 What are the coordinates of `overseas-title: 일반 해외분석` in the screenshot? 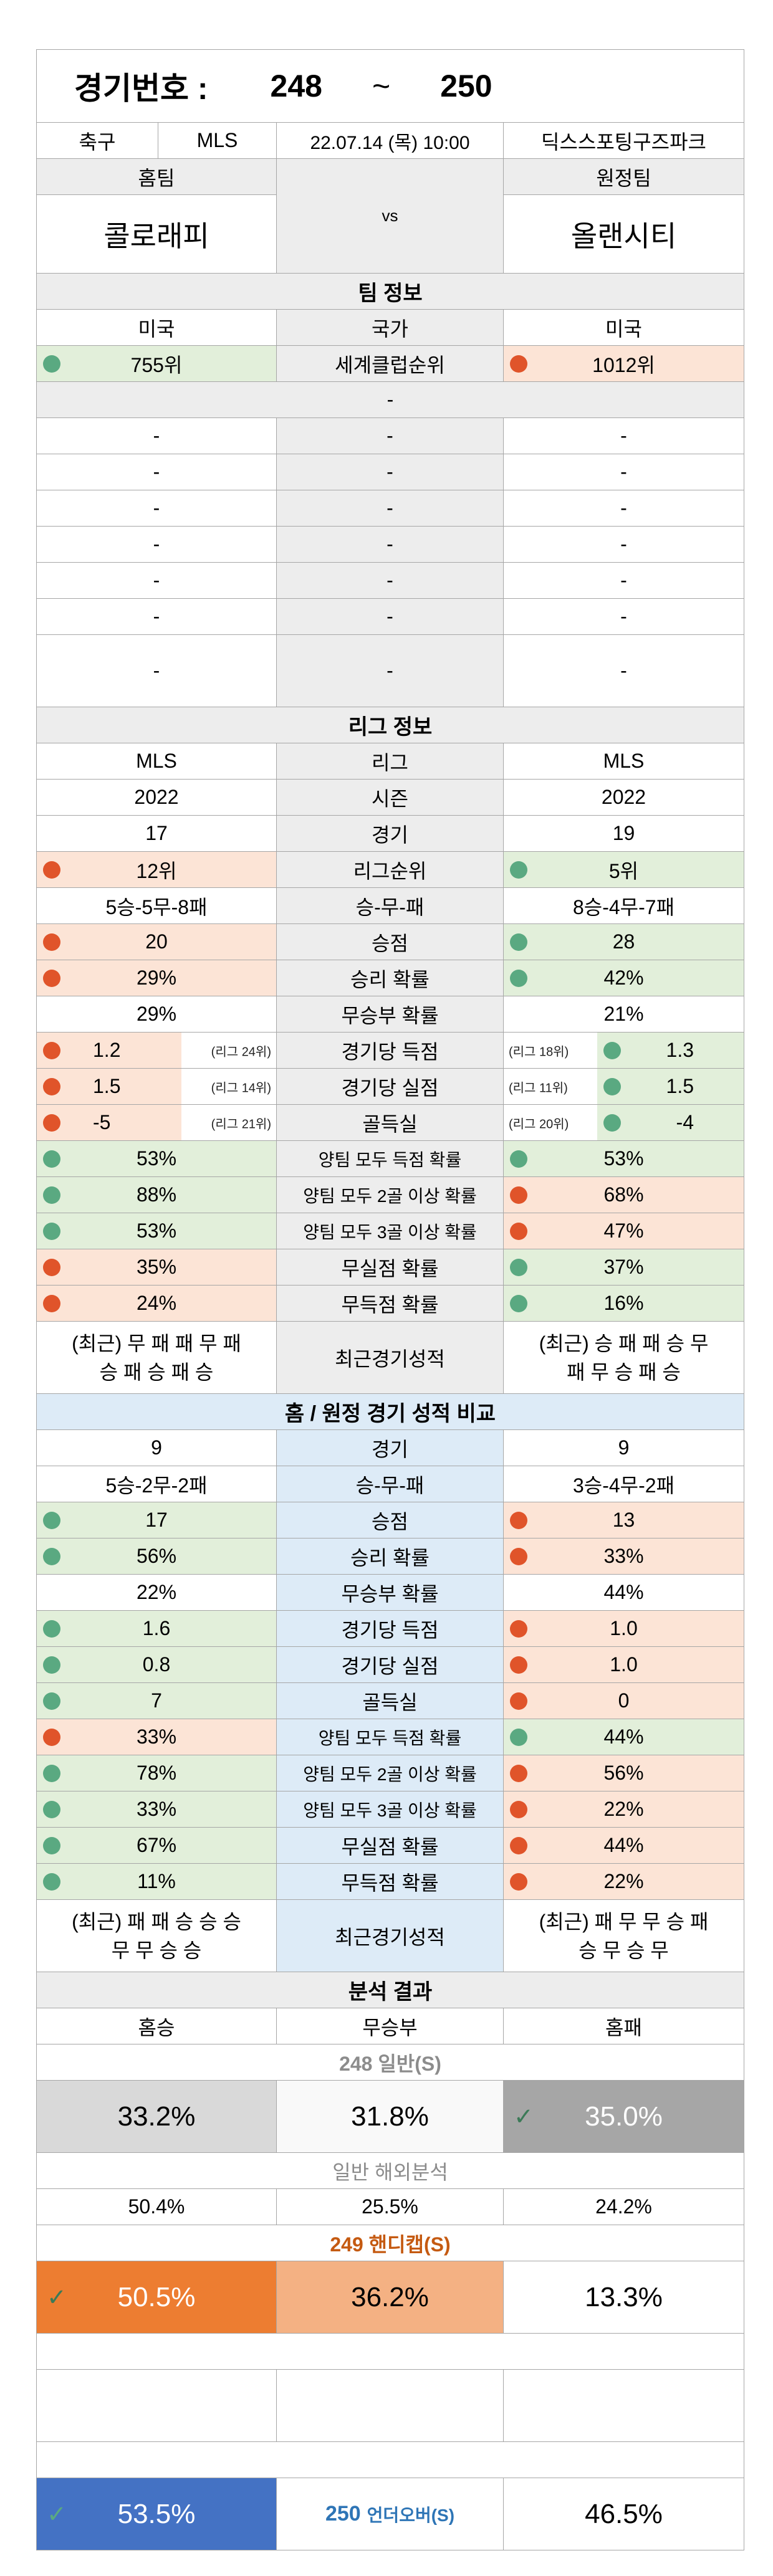 It's located at (390, 2170).